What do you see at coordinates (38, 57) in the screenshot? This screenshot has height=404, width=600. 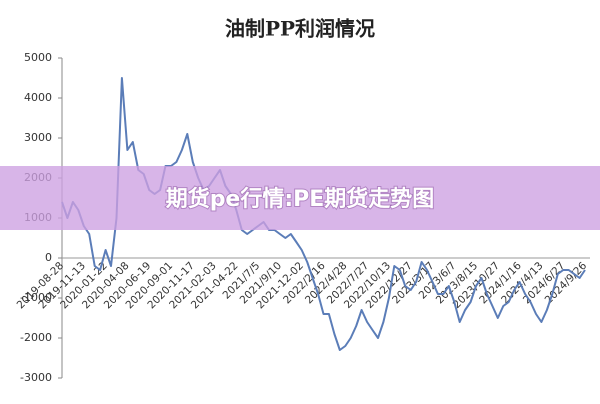 I see `y-tick-label: 5000` at bounding box center [38, 57].